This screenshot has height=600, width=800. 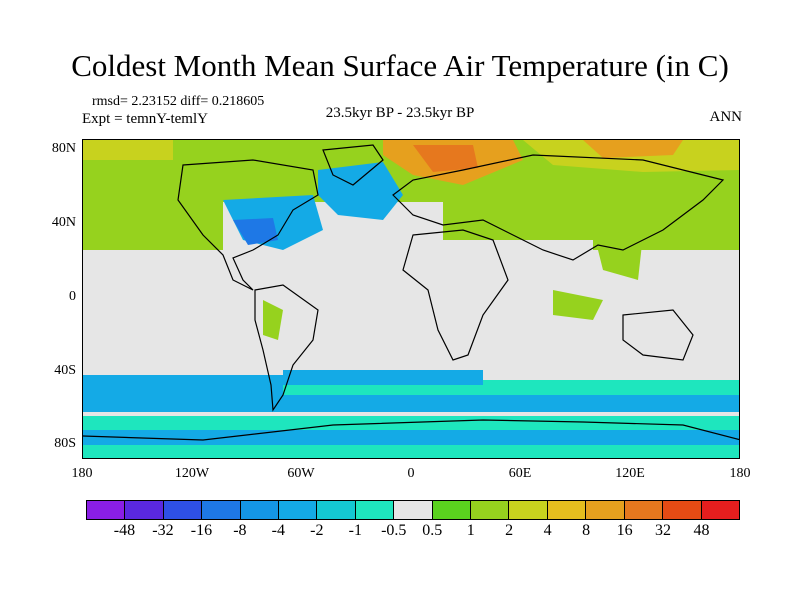 What do you see at coordinates (128, 150) in the screenshot?
I see `arctic-warm-west` at bounding box center [128, 150].